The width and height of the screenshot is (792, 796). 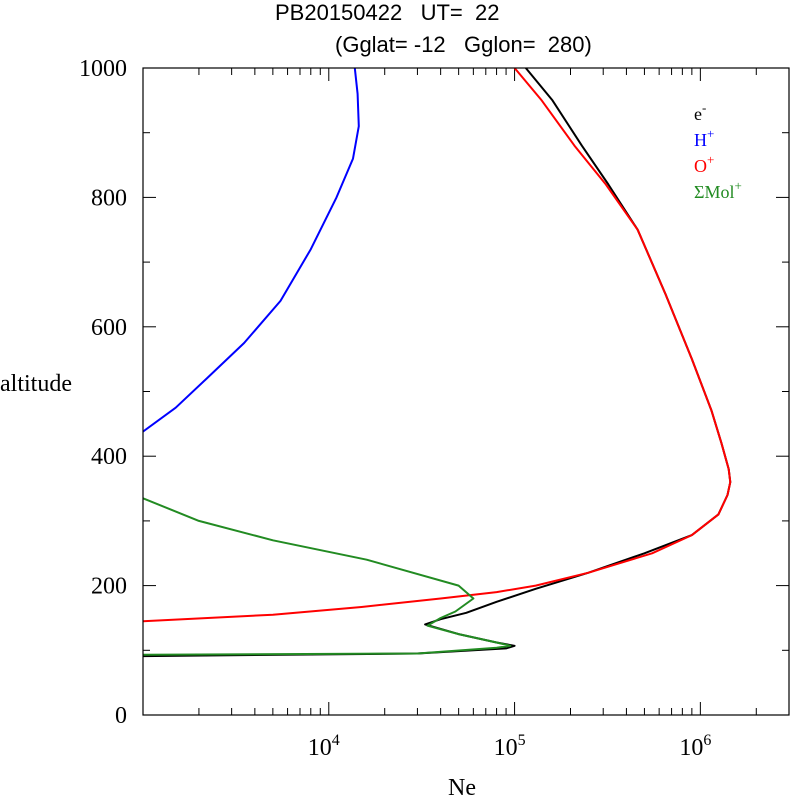 What do you see at coordinates (121, 716) in the screenshot?
I see `y-tick-label: 0` at bounding box center [121, 716].